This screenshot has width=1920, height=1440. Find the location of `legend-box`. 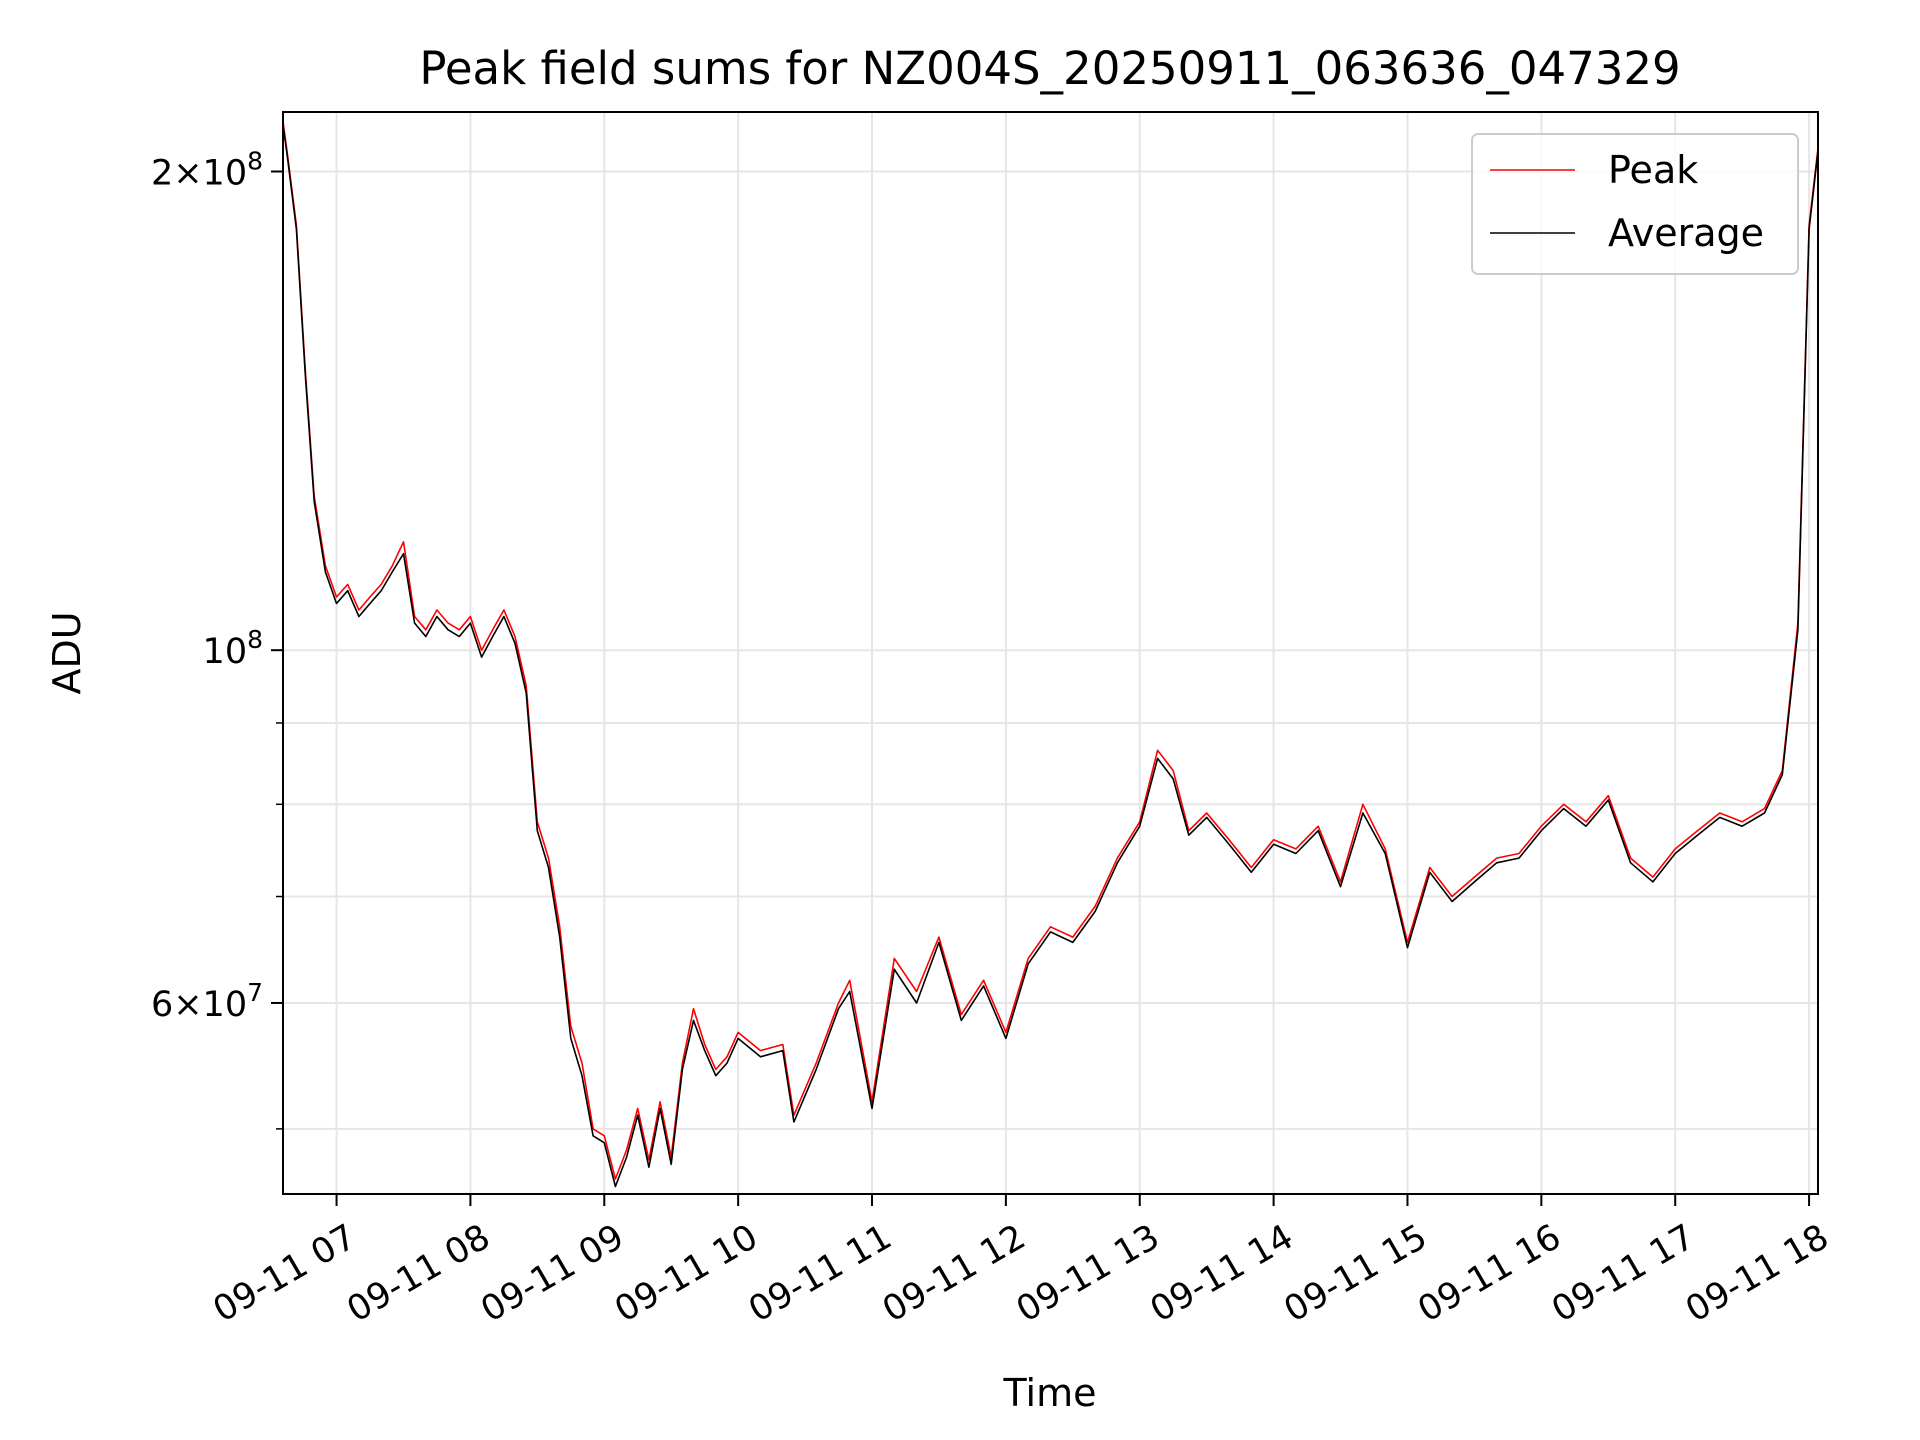

legend-box is located at coordinates (1635, 204).